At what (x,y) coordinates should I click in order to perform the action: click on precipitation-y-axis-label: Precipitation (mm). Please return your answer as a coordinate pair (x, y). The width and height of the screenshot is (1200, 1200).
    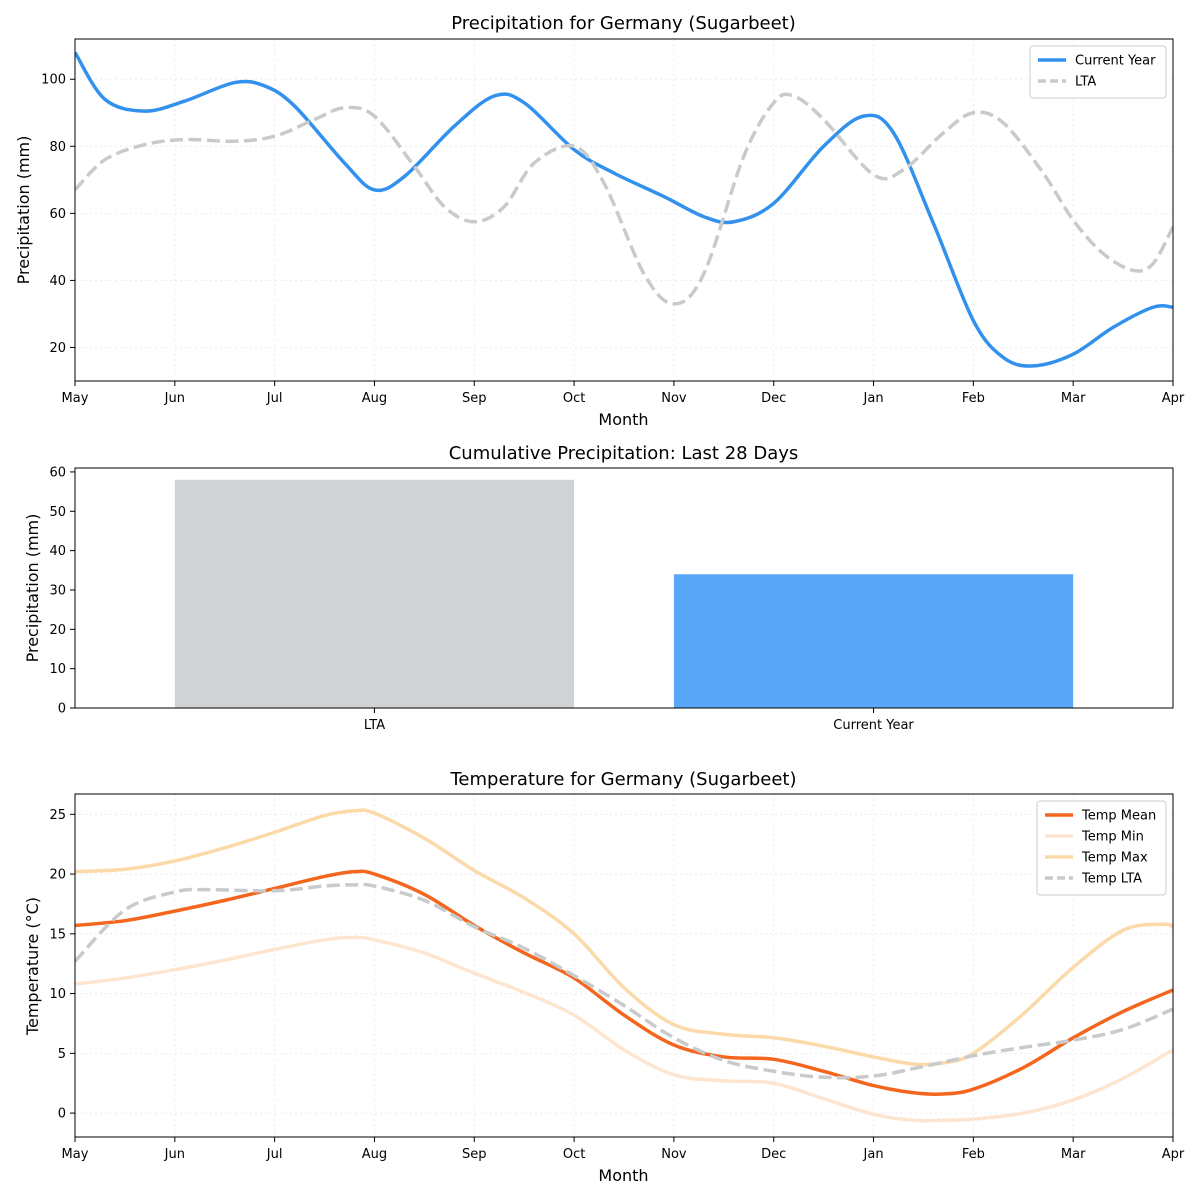
    Looking at the image, I should click on (23, 210).